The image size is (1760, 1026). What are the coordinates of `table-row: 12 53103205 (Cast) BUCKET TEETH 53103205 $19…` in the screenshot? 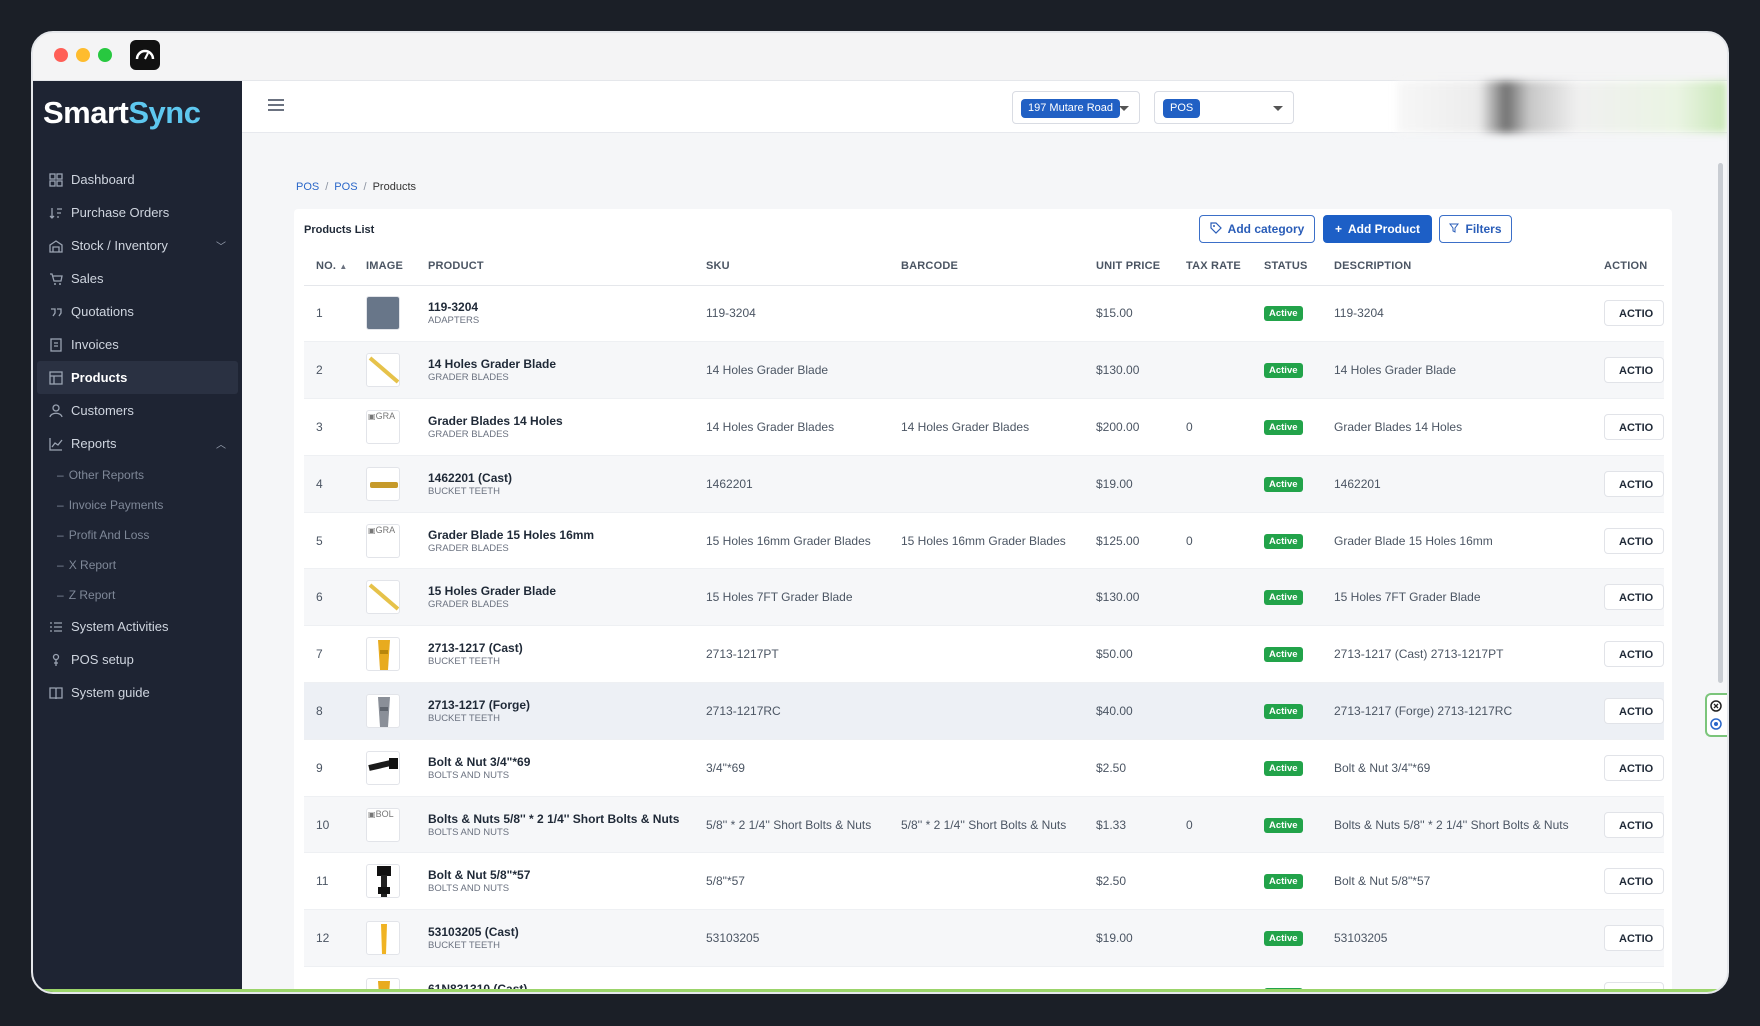 It's located at (984, 938).